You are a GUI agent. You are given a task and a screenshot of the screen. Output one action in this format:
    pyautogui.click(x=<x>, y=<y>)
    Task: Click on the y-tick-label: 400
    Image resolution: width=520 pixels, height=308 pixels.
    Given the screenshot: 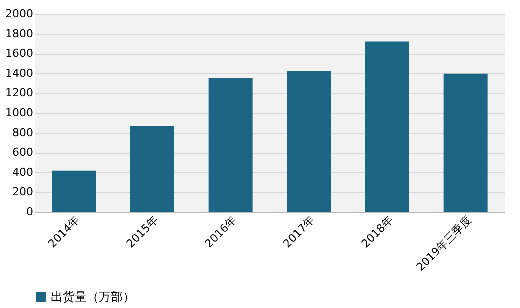 What is the action you would take?
    pyautogui.click(x=23, y=172)
    